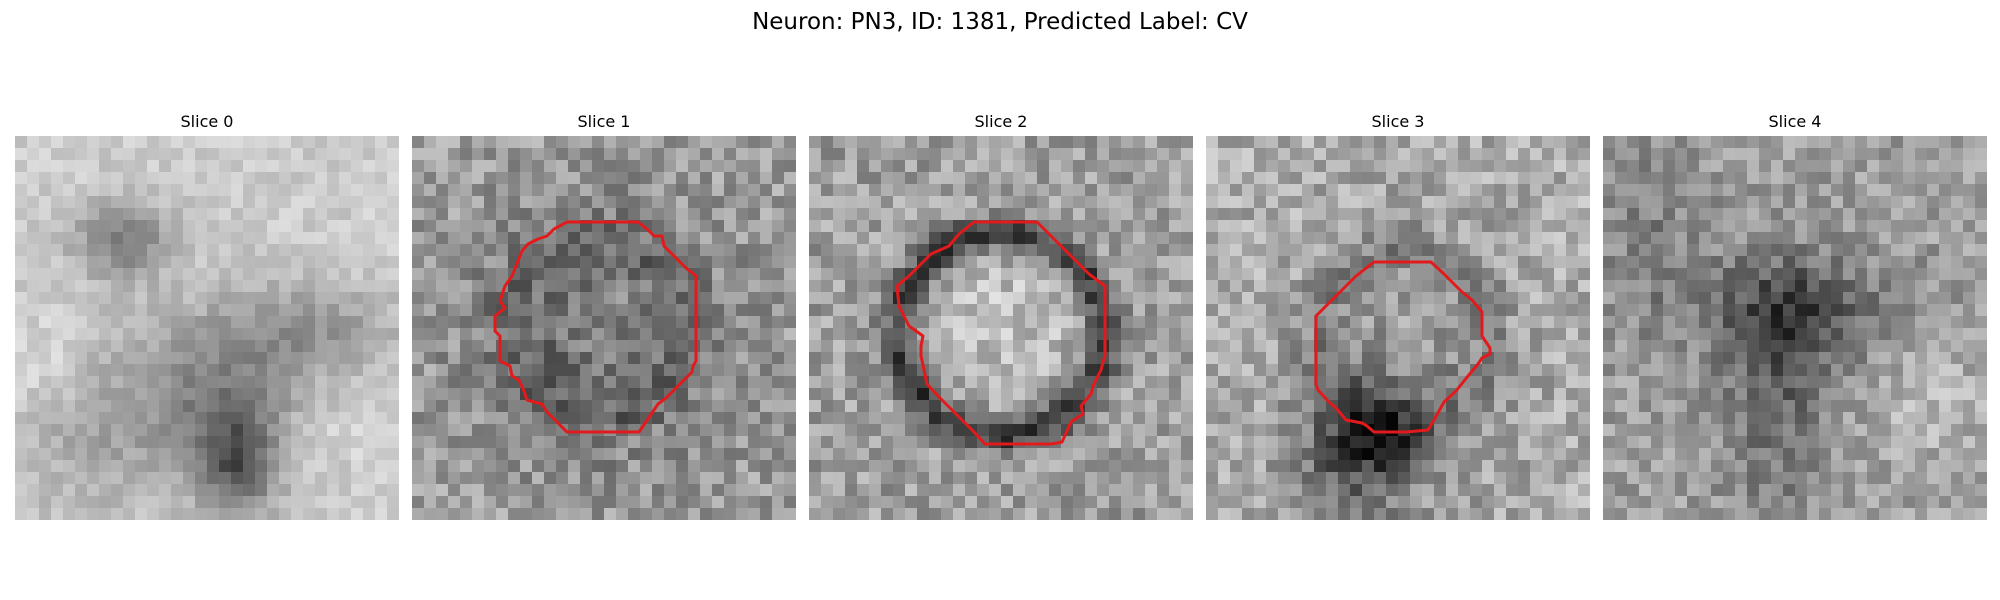 The image size is (2000, 600). What do you see at coordinates (1001, 121) in the screenshot?
I see `slice-title: Slice 2` at bounding box center [1001, 121].